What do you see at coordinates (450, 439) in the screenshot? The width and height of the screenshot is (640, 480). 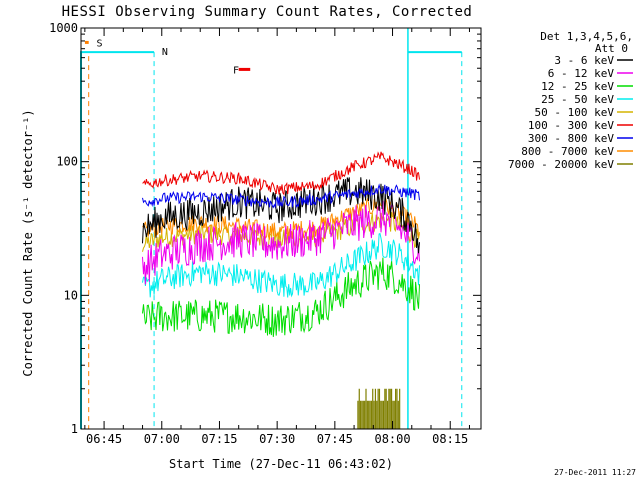 I see `x-tick-label-6: 08:15` at bounding box center [450, 439].